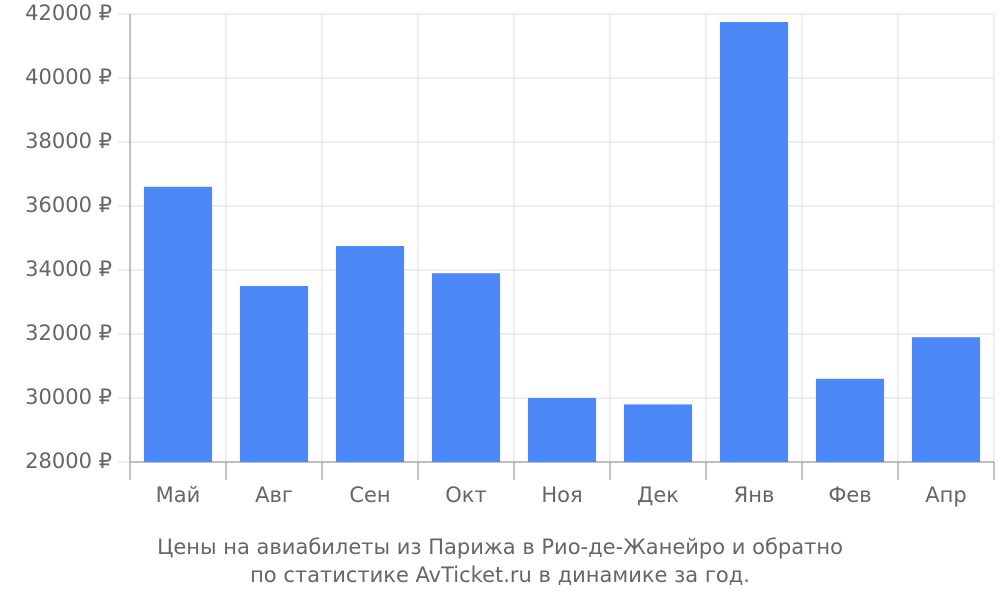 This screenshot has width=1000, height=600. Describe the element at coordinates (68, 397) in the screenshot. I see `y-tick-label: 30000 ₽` at that location.